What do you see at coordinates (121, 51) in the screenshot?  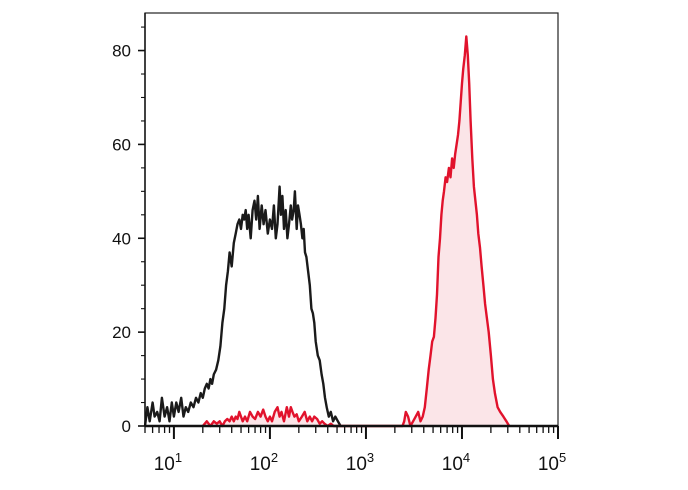 I see `y-tick-label: 80` at bounding box center [121, 51].